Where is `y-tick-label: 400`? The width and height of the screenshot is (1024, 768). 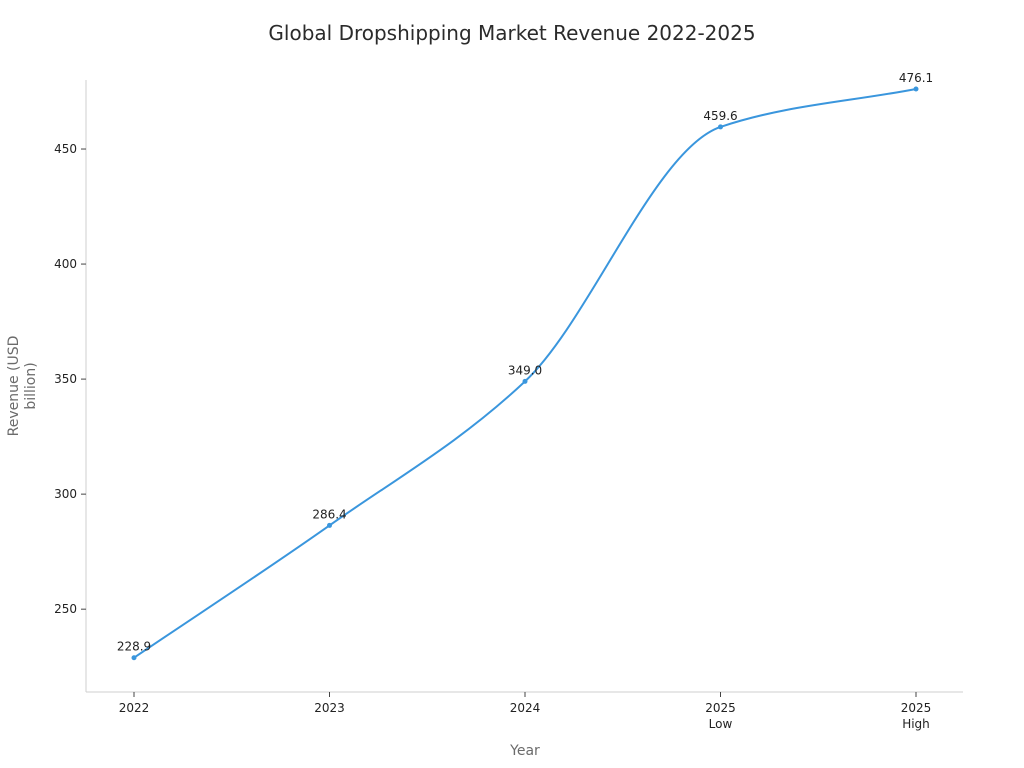
y-tick-label: 400 is located at coordinates (65, 264).